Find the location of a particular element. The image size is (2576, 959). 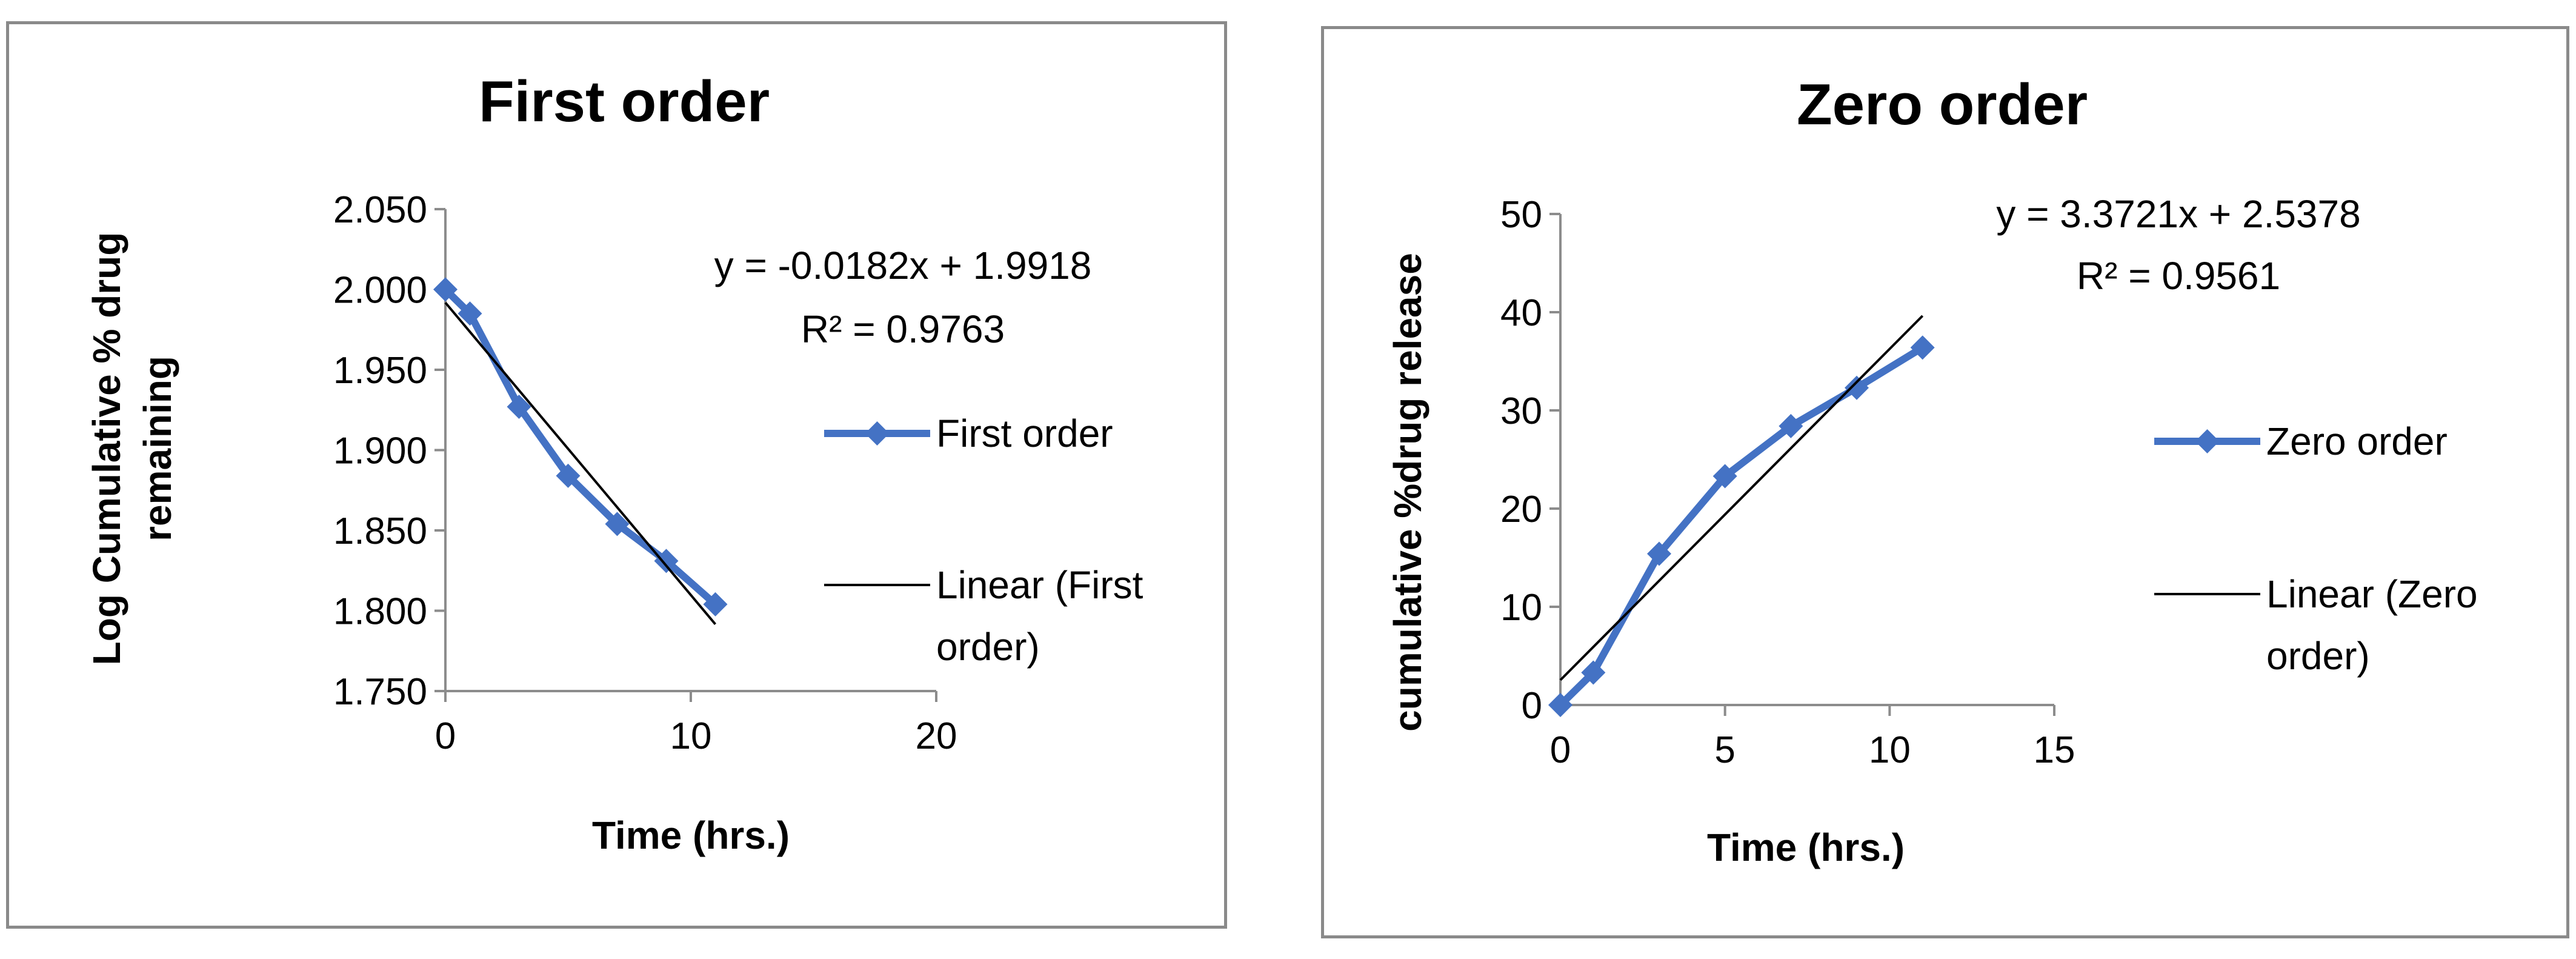

chart-title-first: First order is located at coordinates (624, 102).